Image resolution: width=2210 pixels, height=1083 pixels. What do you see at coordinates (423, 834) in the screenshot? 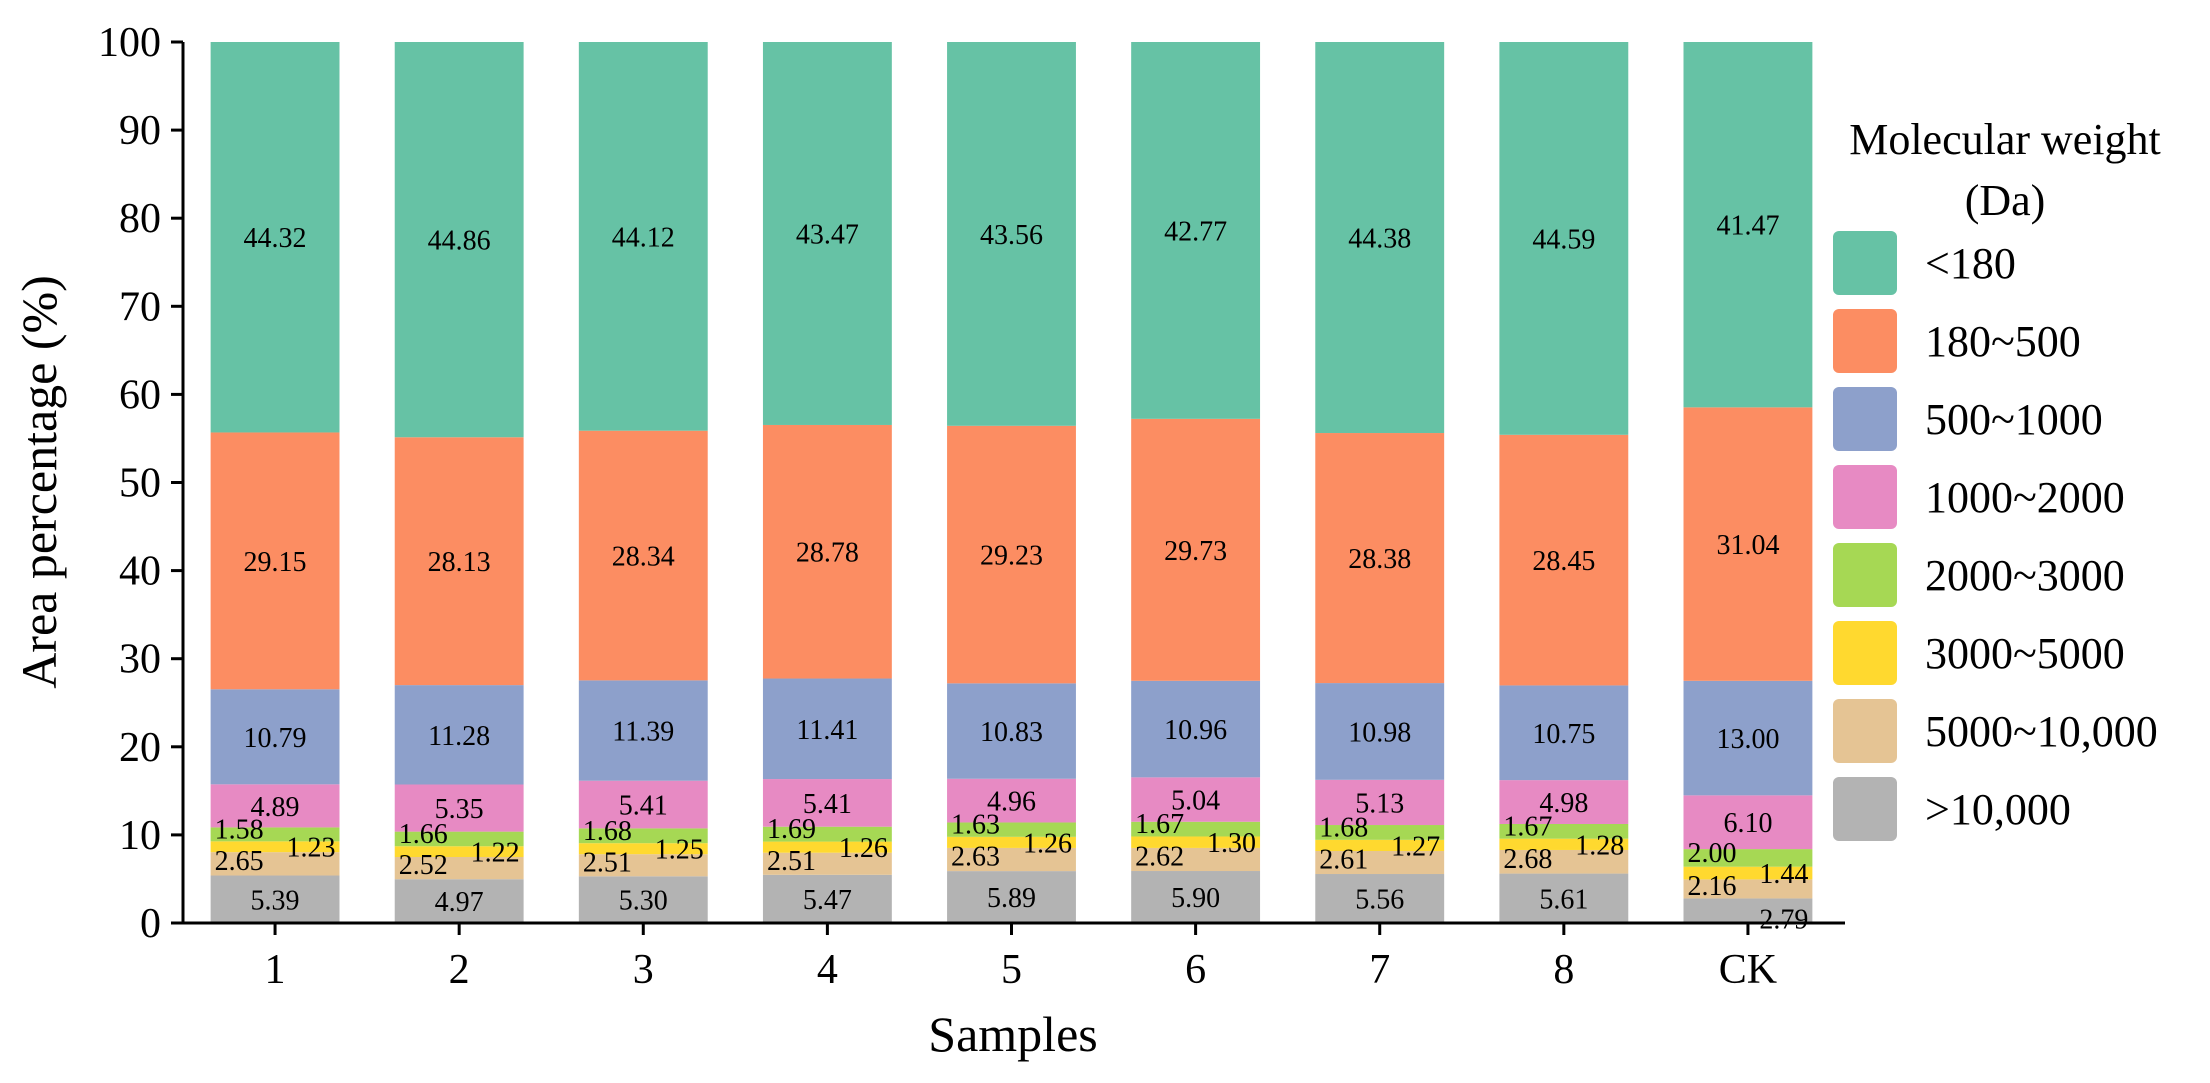
I see `data-label: 1.66` at bounding box center [423, 834].